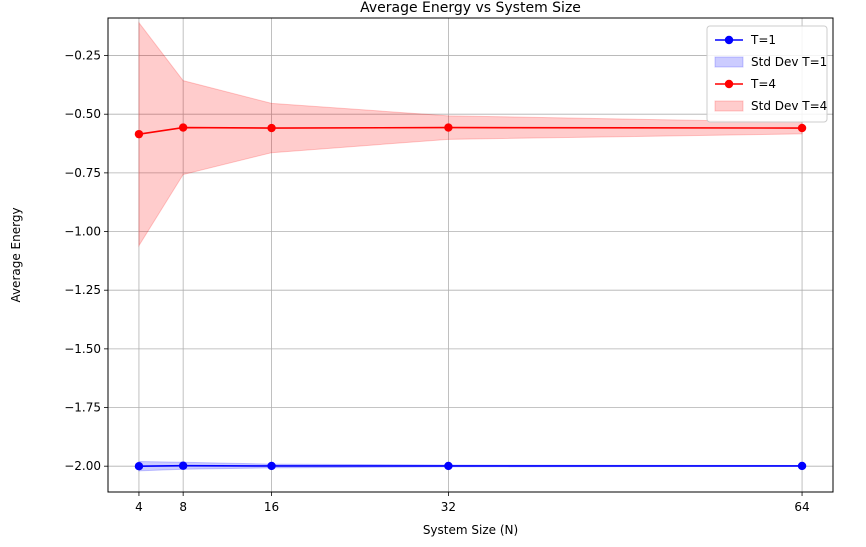 The width and height of the screenshot is (866, 547). I want to click on x-axis-ticks: 4 8 16 32 64, so click(472, 503).